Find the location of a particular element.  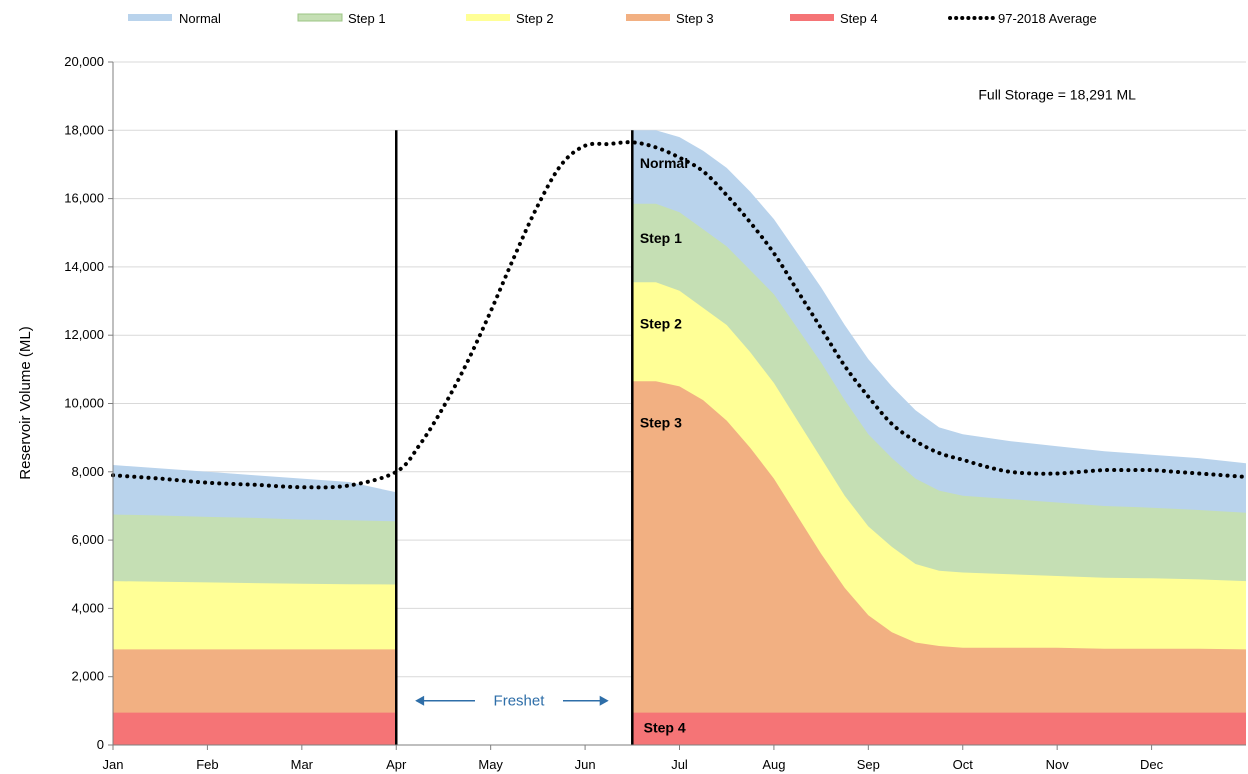

freshet-arrow-right-head is located at coordinates (604, 700).